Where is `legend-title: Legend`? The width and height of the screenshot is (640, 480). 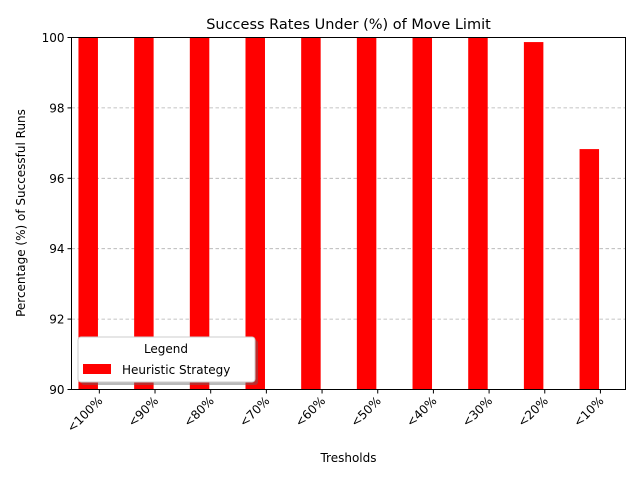
legend-title: Legend is located at coordinates (166, 349).